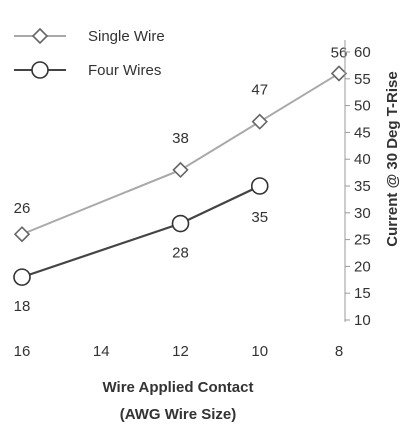  I want to click on data-label: 18, so click(22, 306).